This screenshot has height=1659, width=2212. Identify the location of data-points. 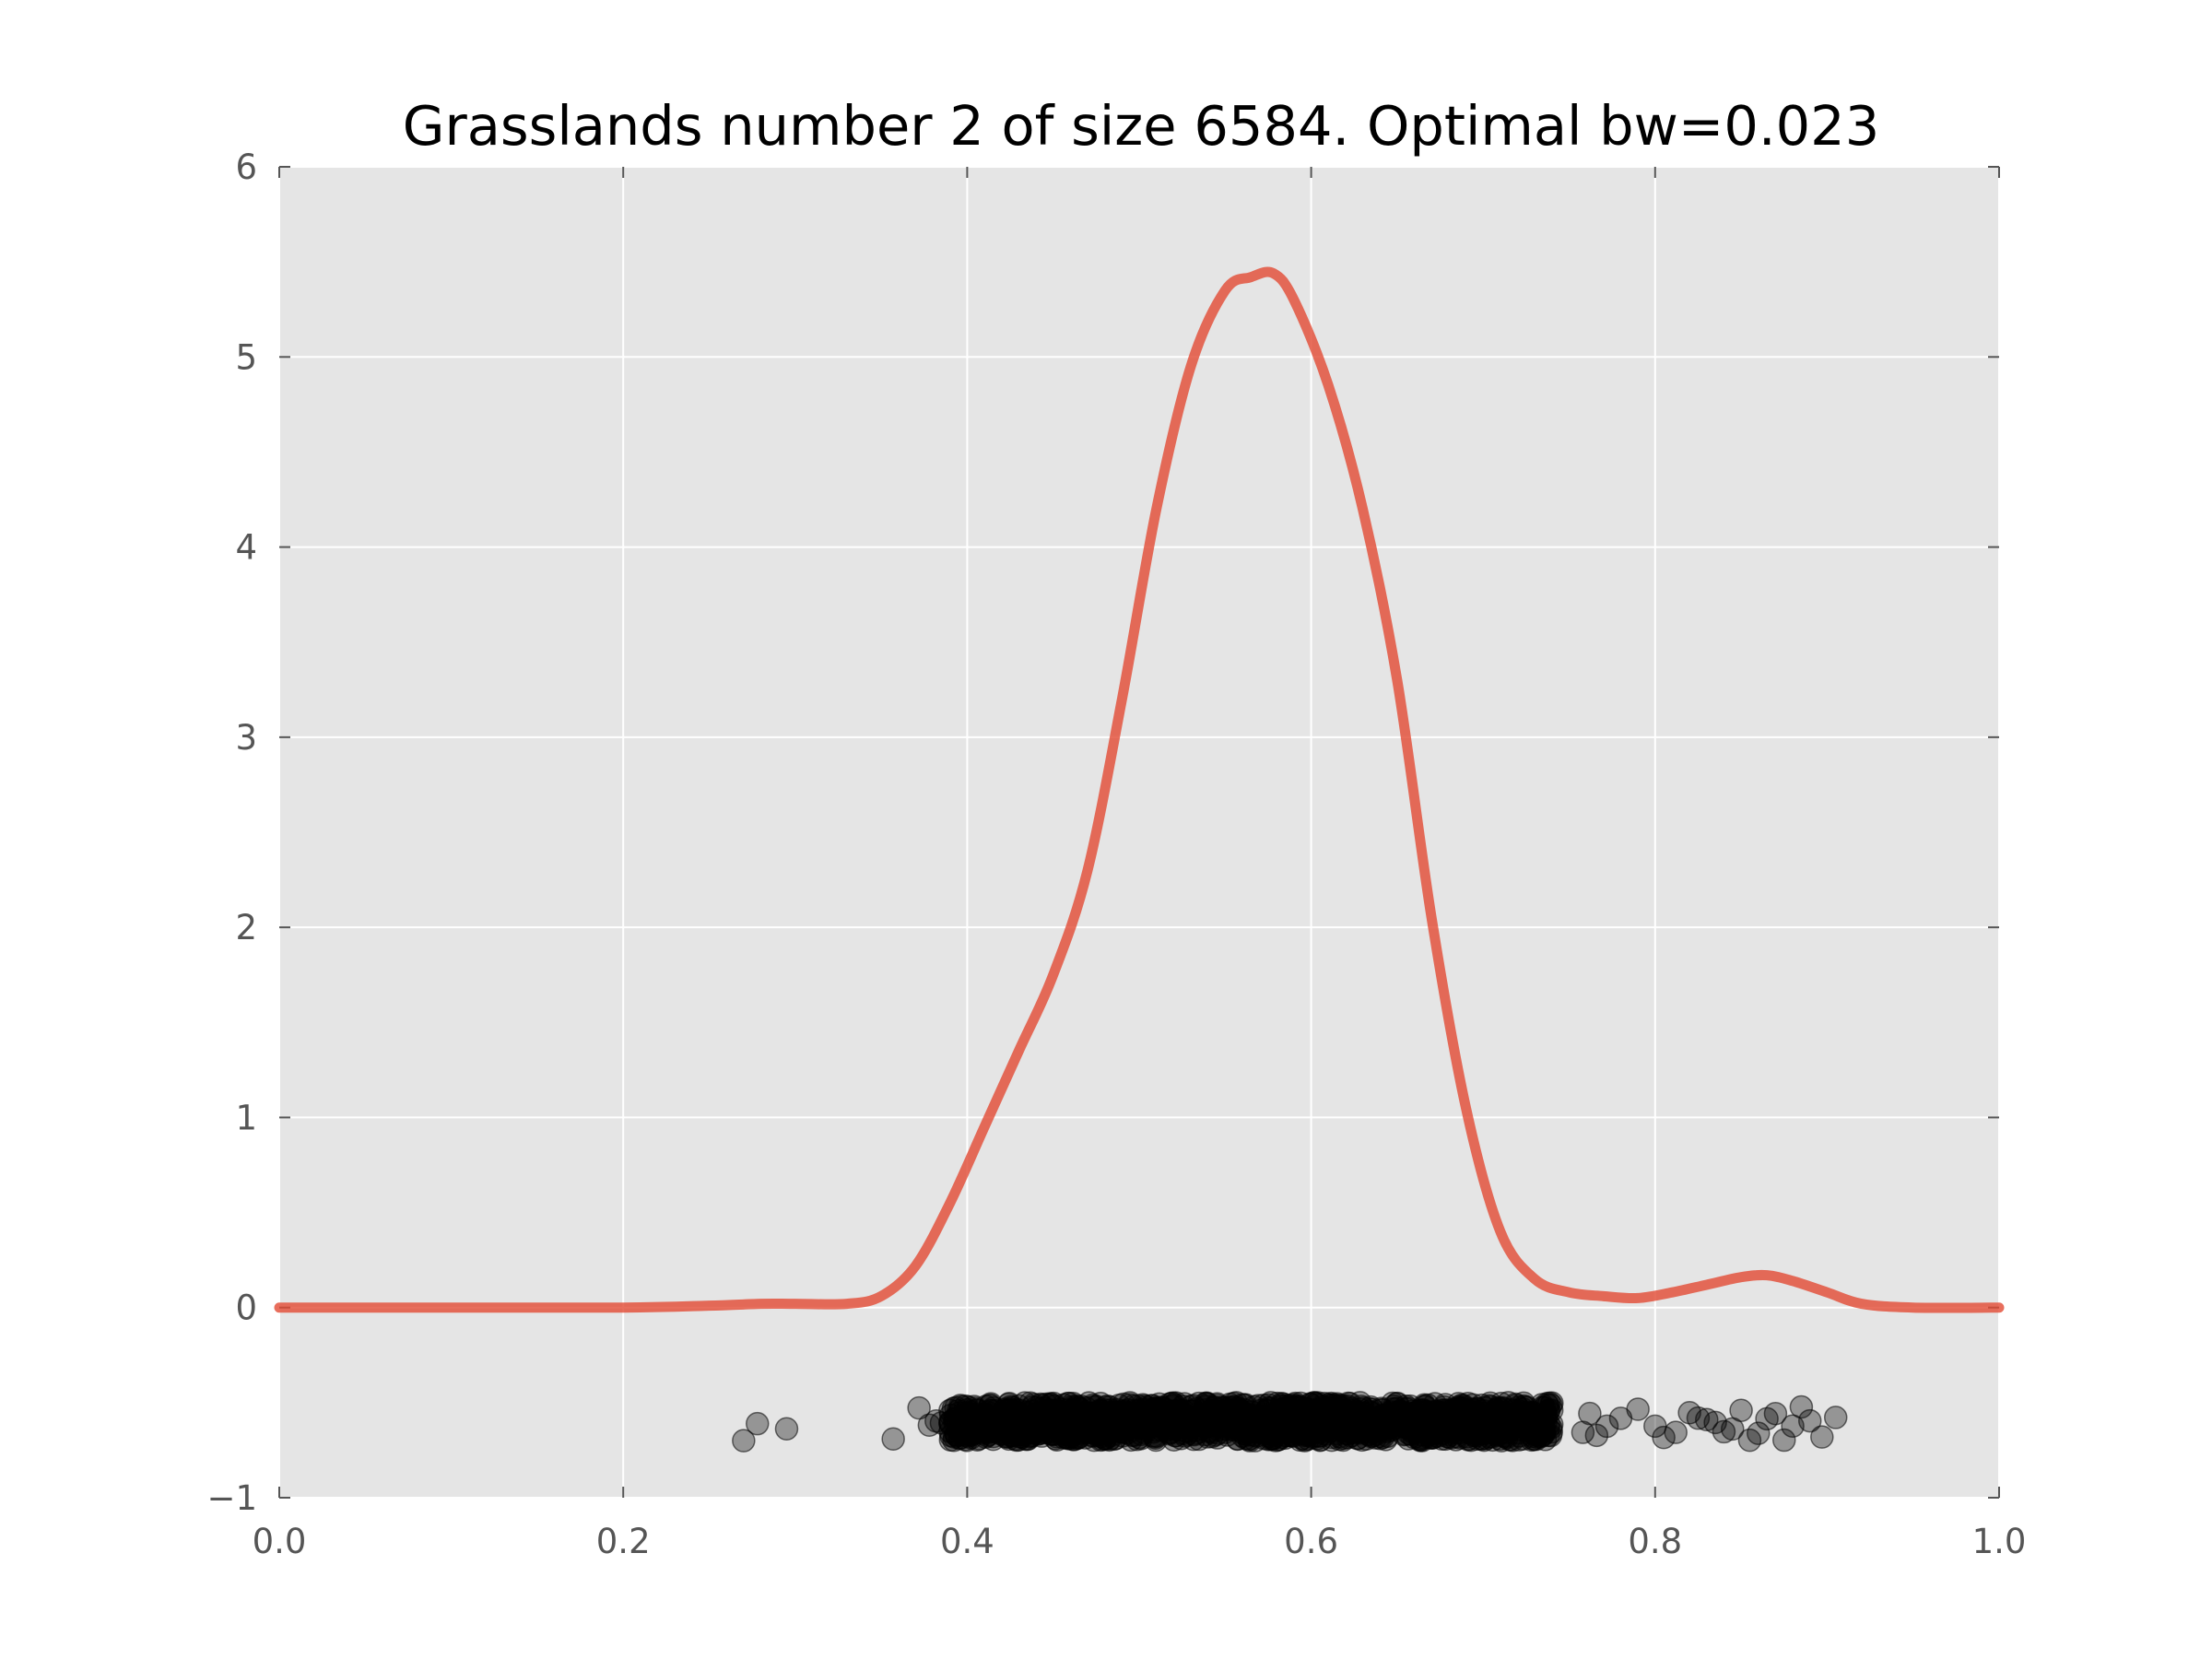
(1290, 1422).